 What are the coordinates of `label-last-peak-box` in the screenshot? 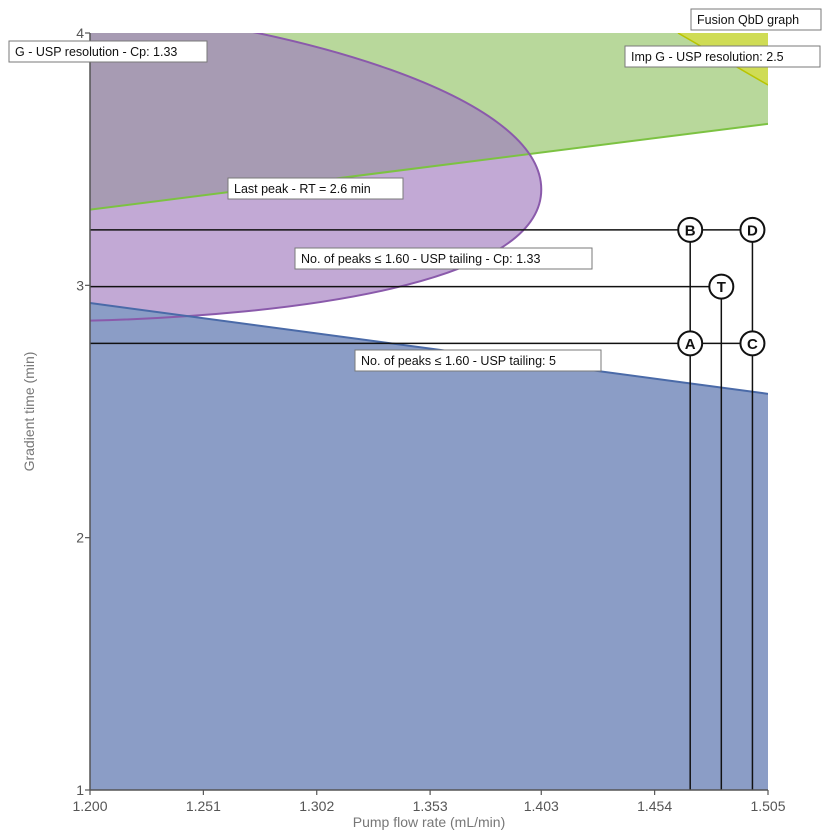 It's located at (315, 188).